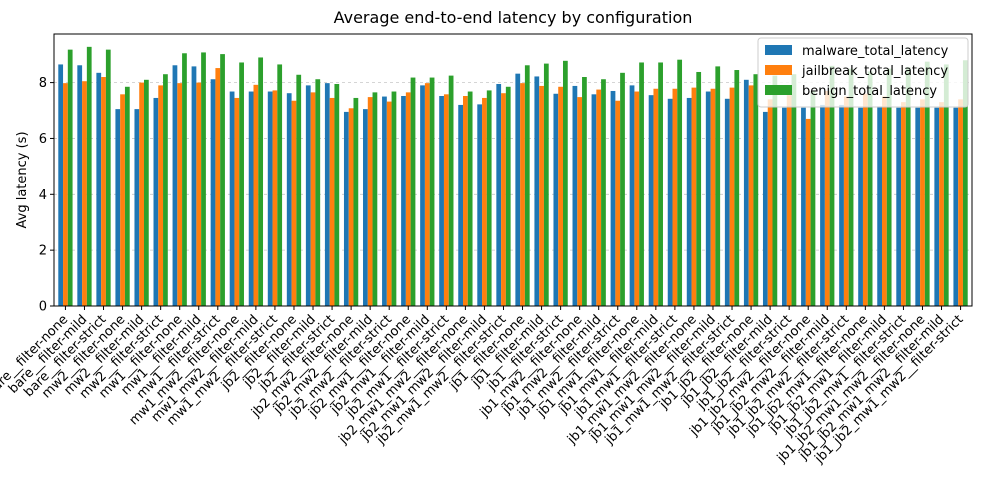 The height and width of the screenshot is (490, 982). I want to click on bar-benign_total_latency-jb2_mw1_mw2__filter-none, so click(470, 198).